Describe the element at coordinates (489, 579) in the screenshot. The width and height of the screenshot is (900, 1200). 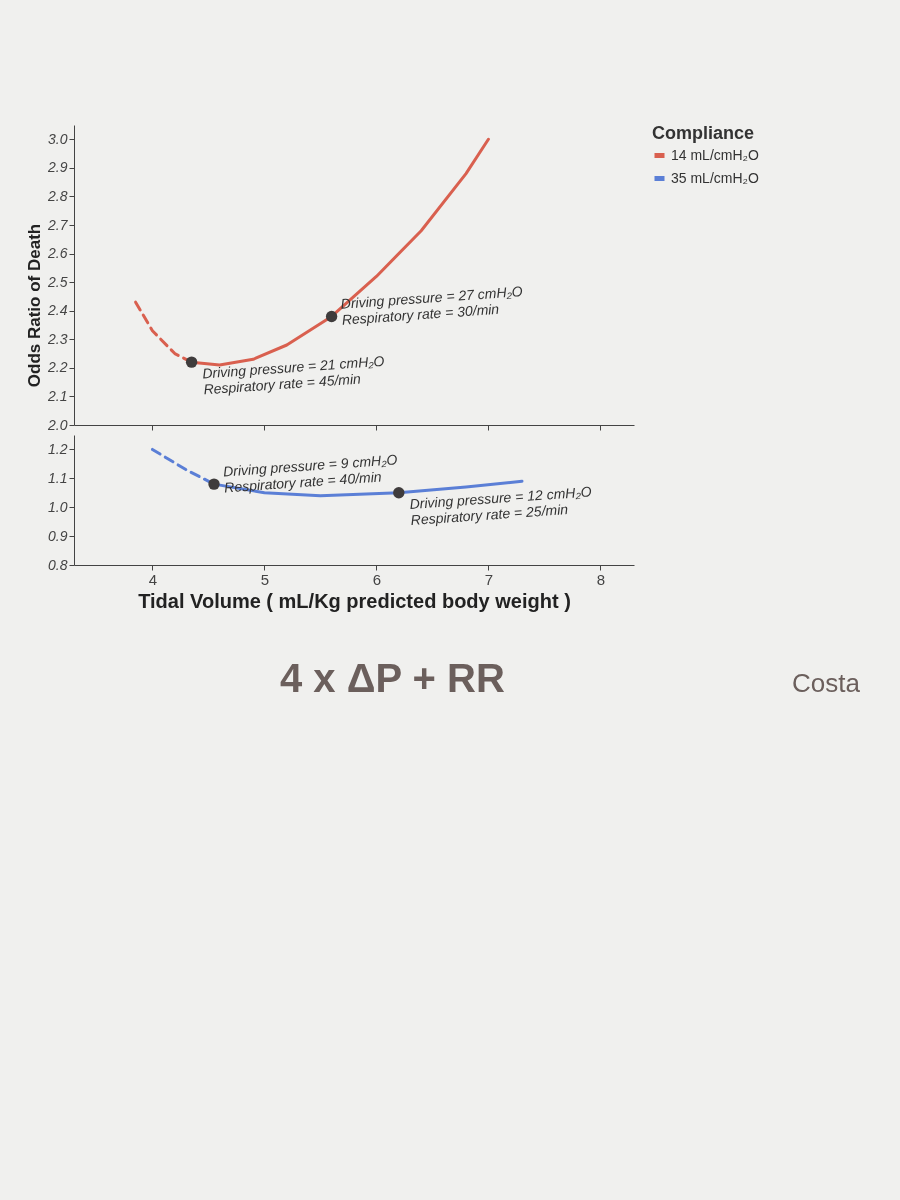
I see `x-tick-label: 7` at that location.